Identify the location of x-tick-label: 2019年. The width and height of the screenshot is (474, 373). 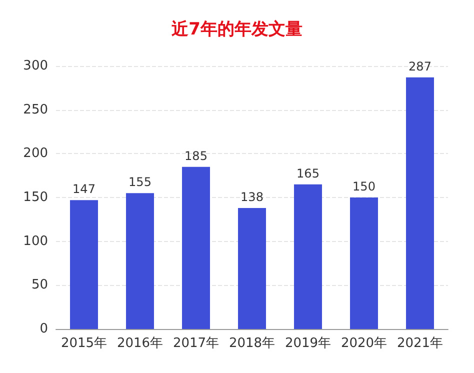
(308, 343).